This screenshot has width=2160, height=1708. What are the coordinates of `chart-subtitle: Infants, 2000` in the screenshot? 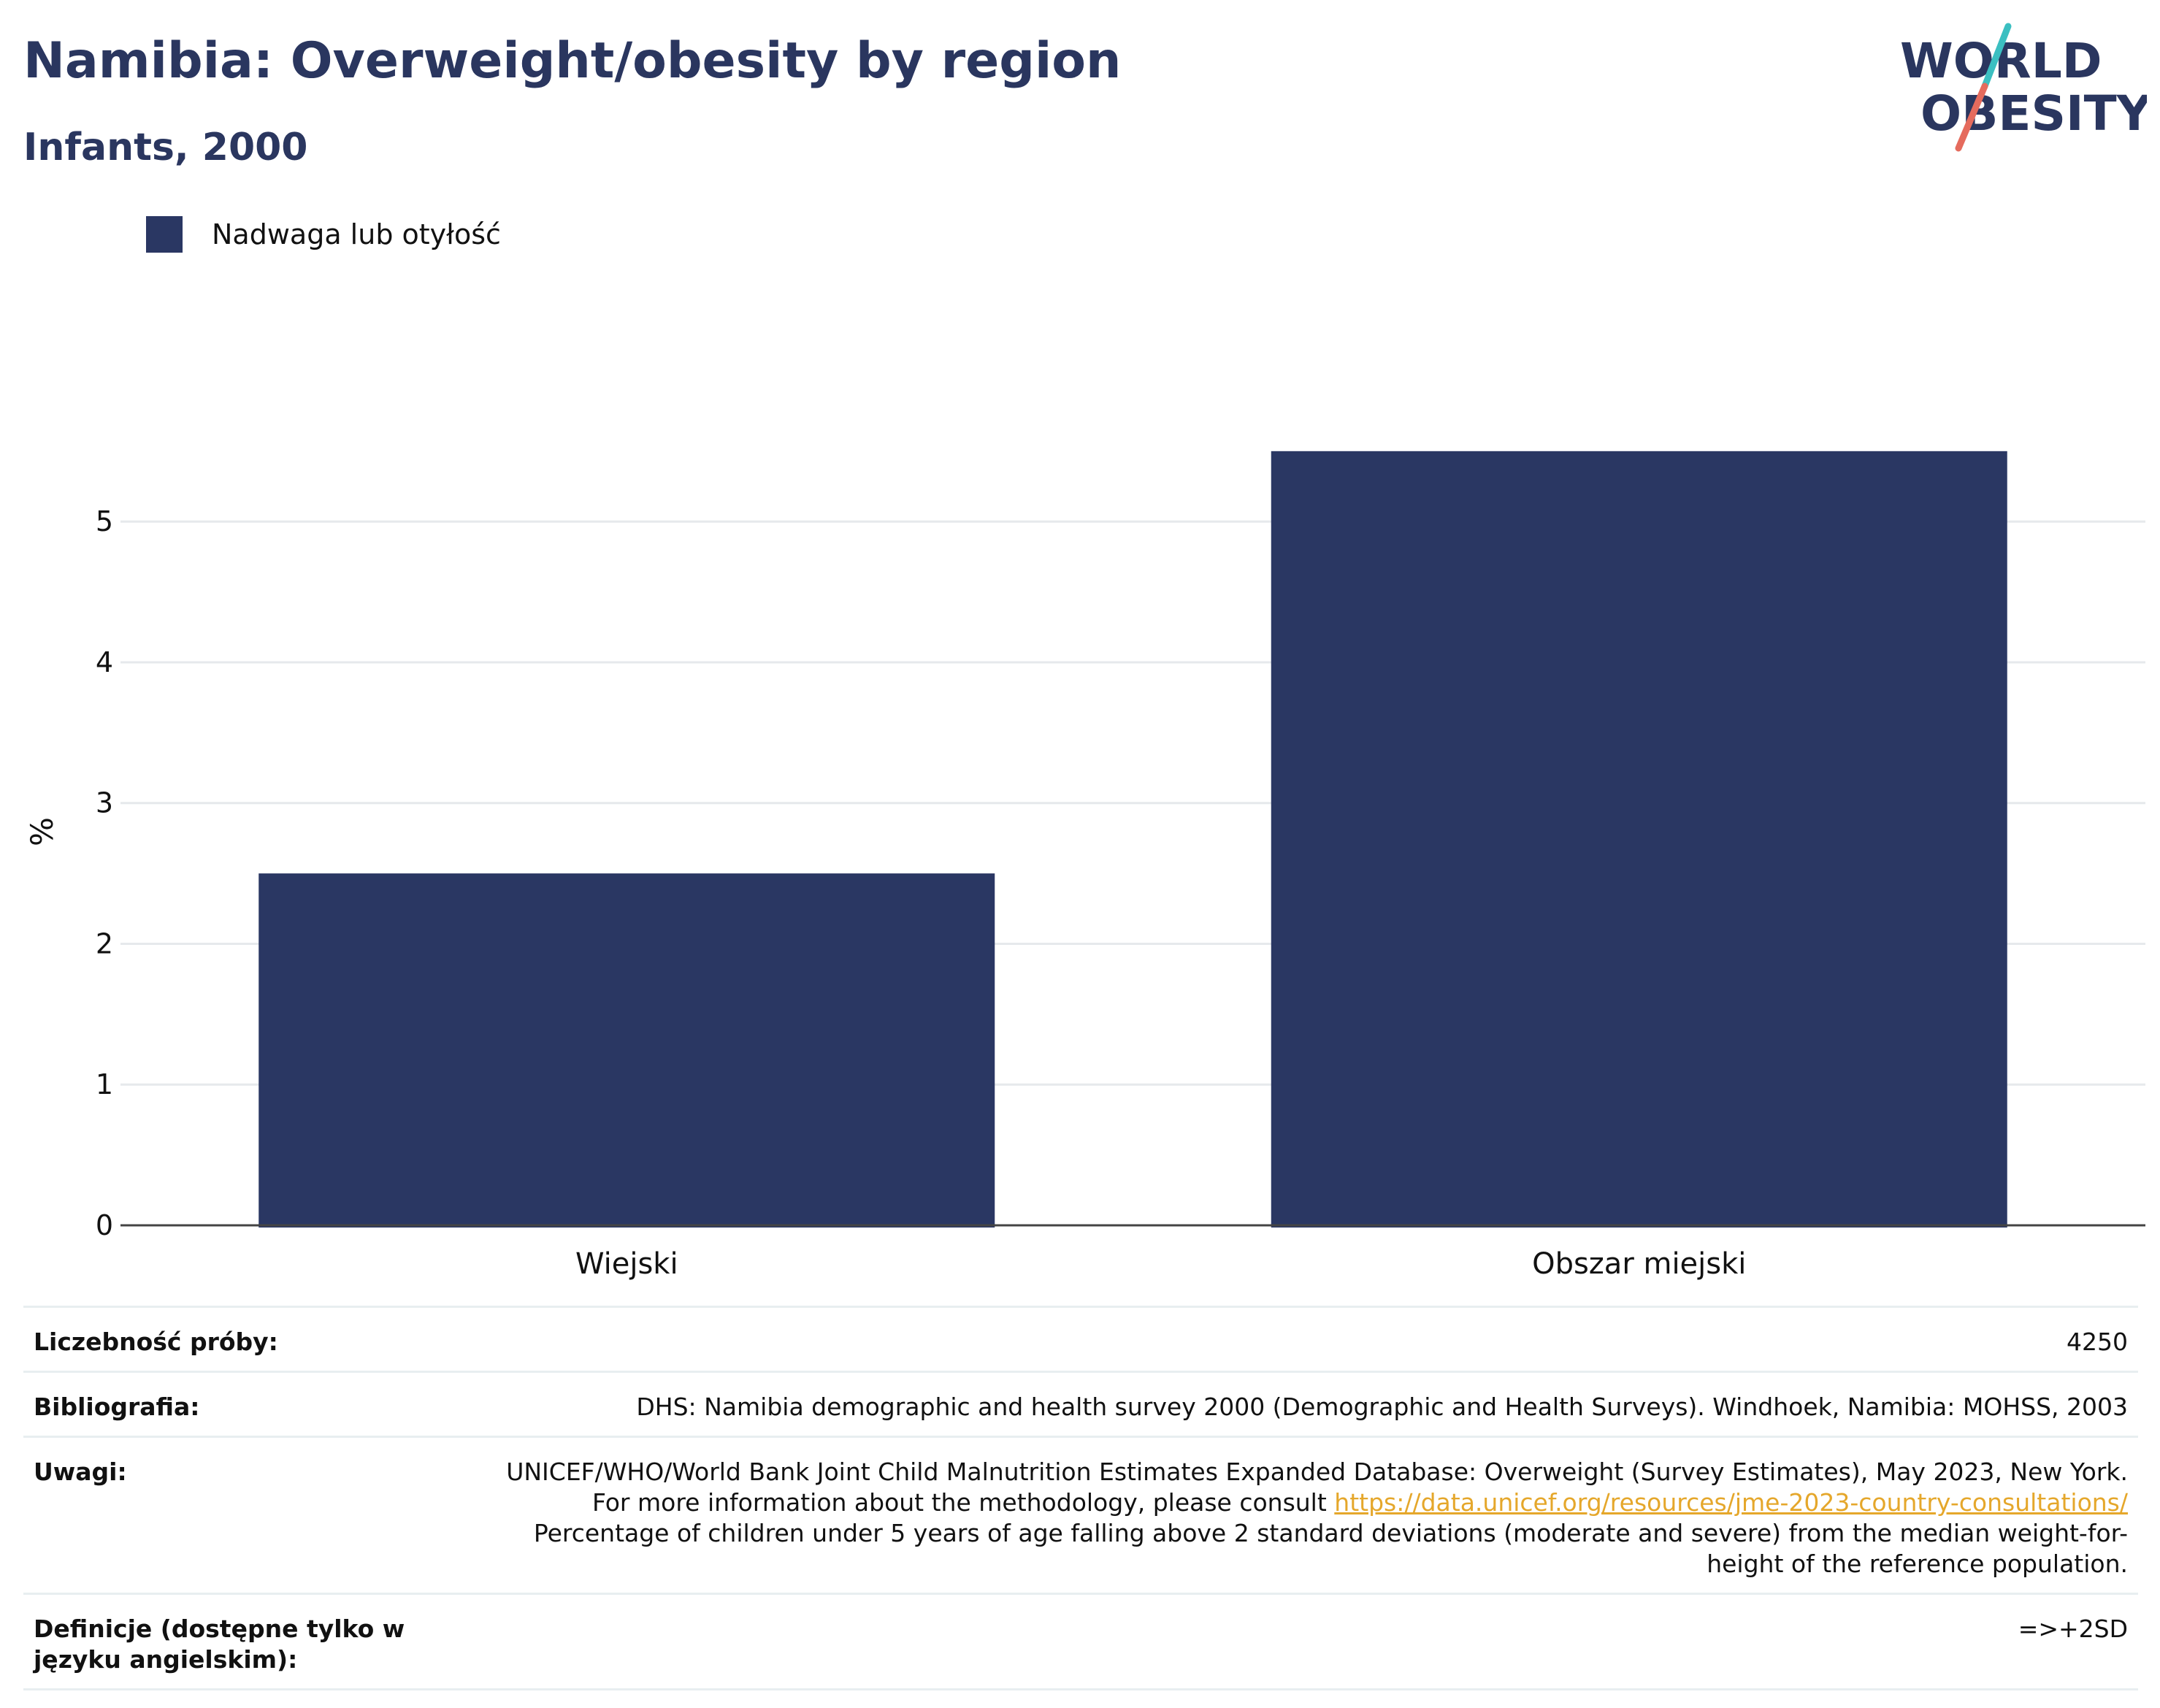 It's located at (165, 147).